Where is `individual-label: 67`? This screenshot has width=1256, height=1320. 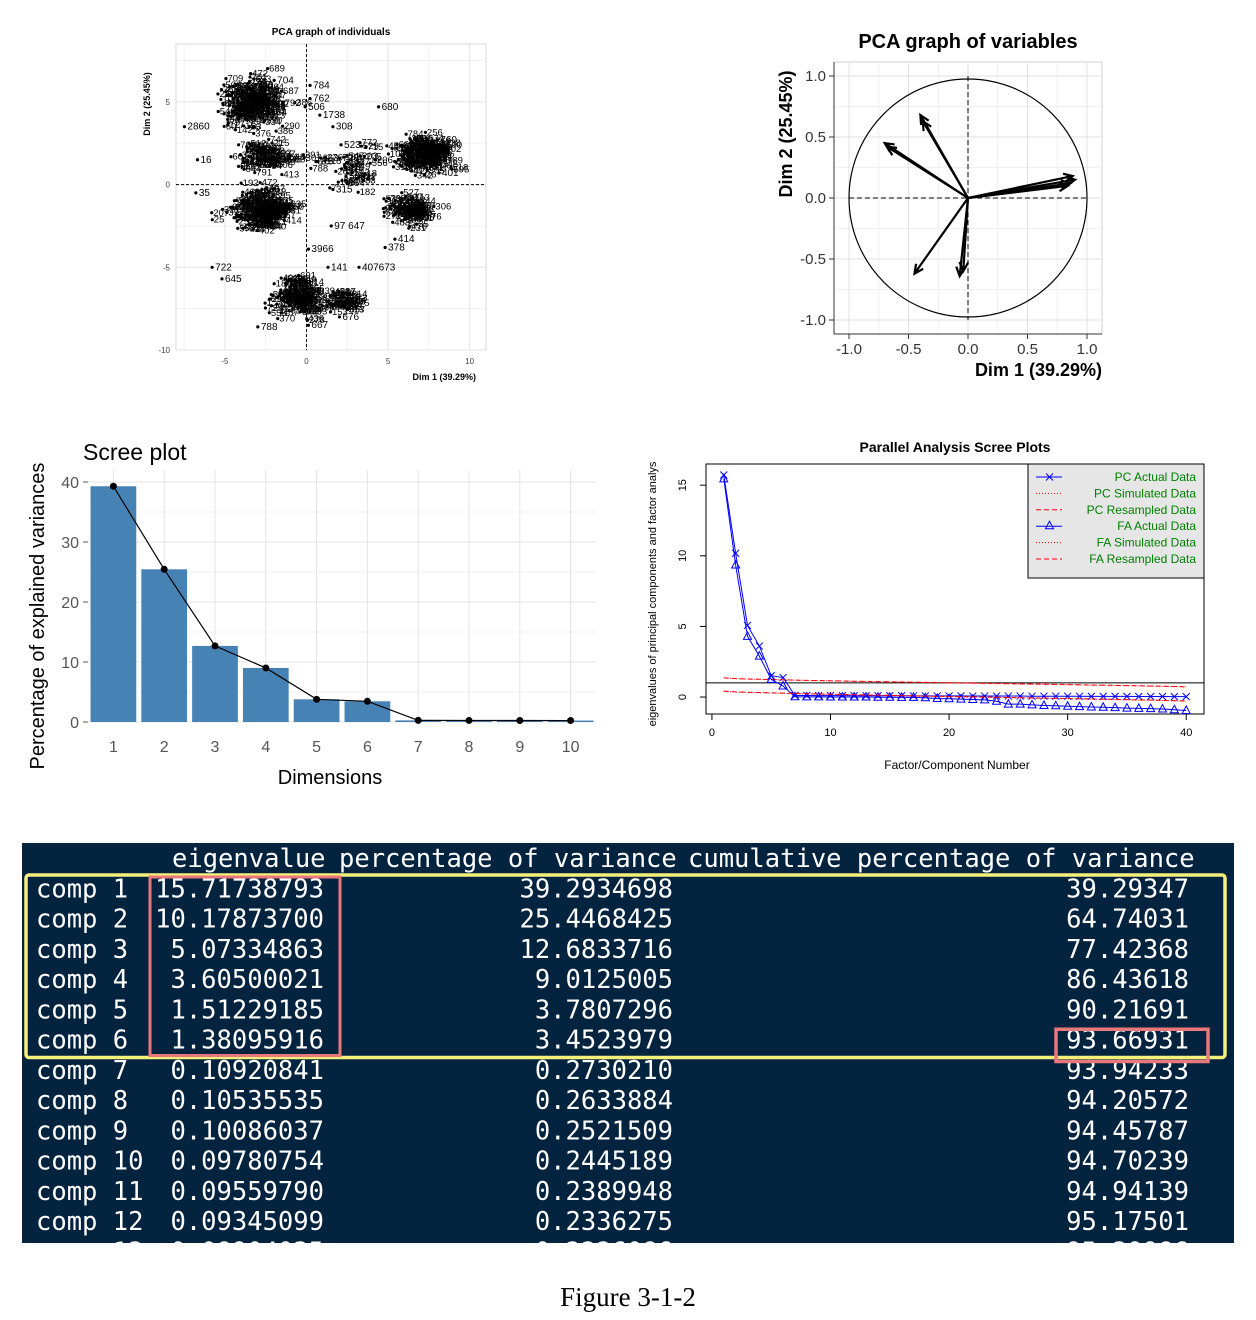 individual-label: 67 is located at coordinates (280, 189).